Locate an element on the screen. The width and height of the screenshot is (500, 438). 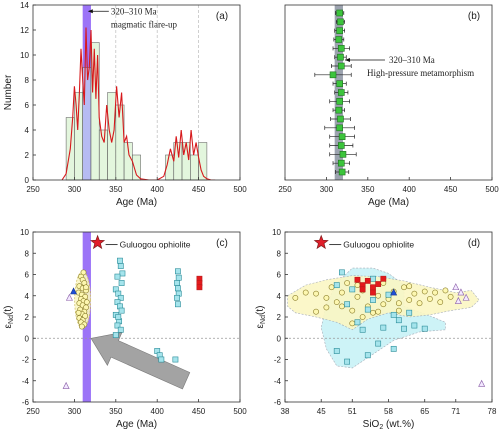
annotation-text: 320–310 Ma is located at coordinates (412, 60).